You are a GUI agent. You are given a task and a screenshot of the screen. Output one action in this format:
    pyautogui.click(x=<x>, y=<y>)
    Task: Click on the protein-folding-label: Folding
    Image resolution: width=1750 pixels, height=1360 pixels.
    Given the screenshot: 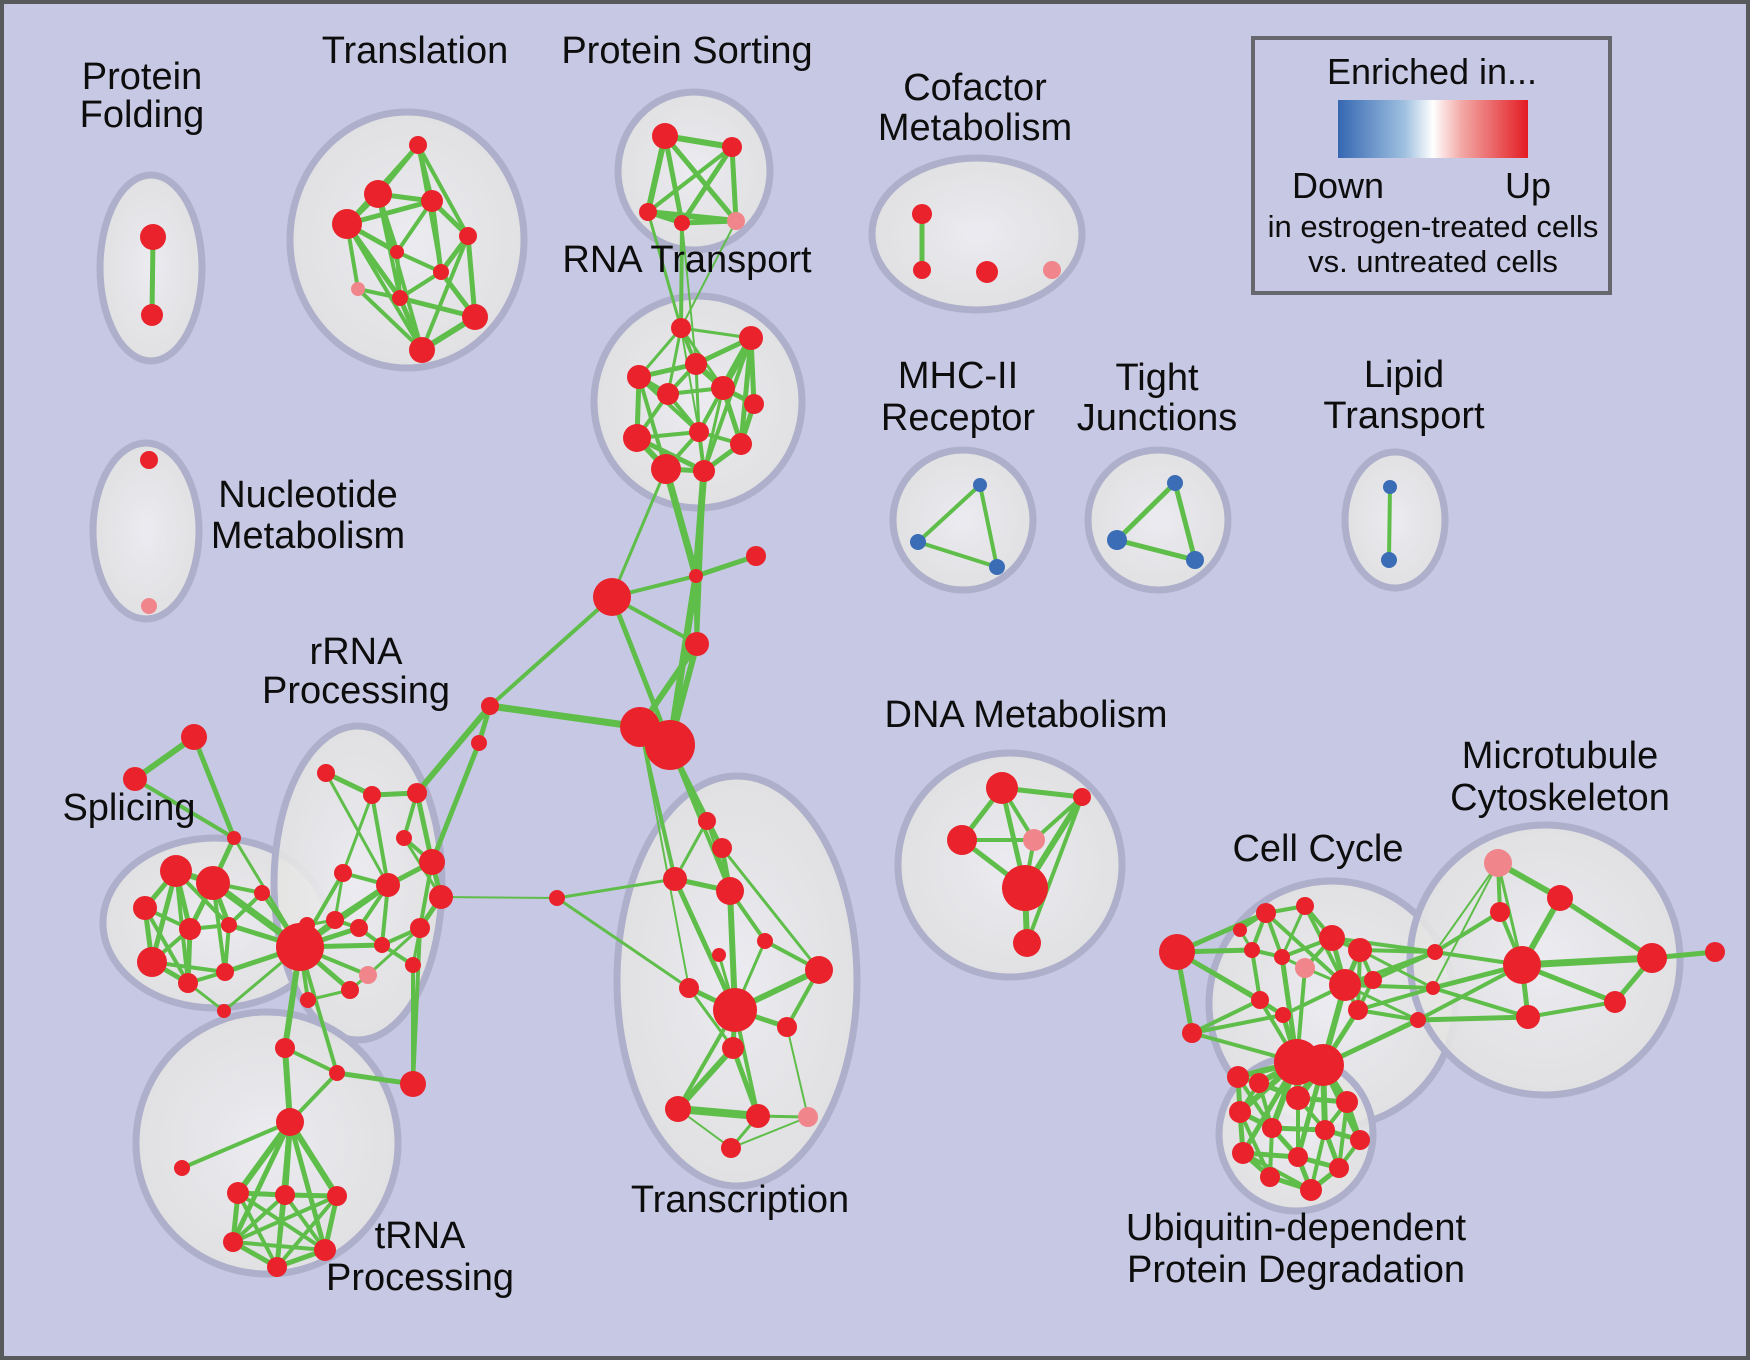 What is the action you would take?
    pyautogui.click(x=142, y=115)
    